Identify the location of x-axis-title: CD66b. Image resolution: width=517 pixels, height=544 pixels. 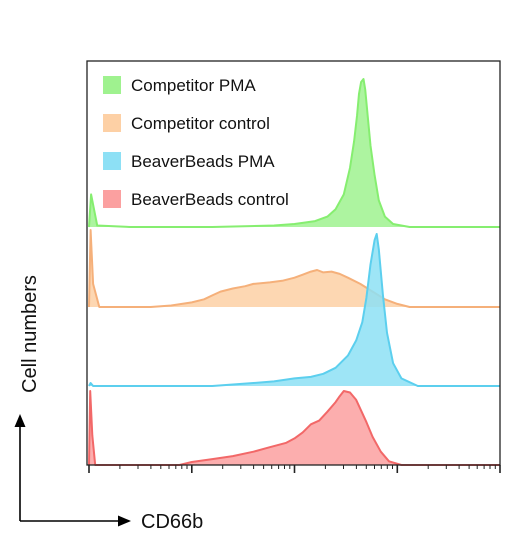
(172, 522).